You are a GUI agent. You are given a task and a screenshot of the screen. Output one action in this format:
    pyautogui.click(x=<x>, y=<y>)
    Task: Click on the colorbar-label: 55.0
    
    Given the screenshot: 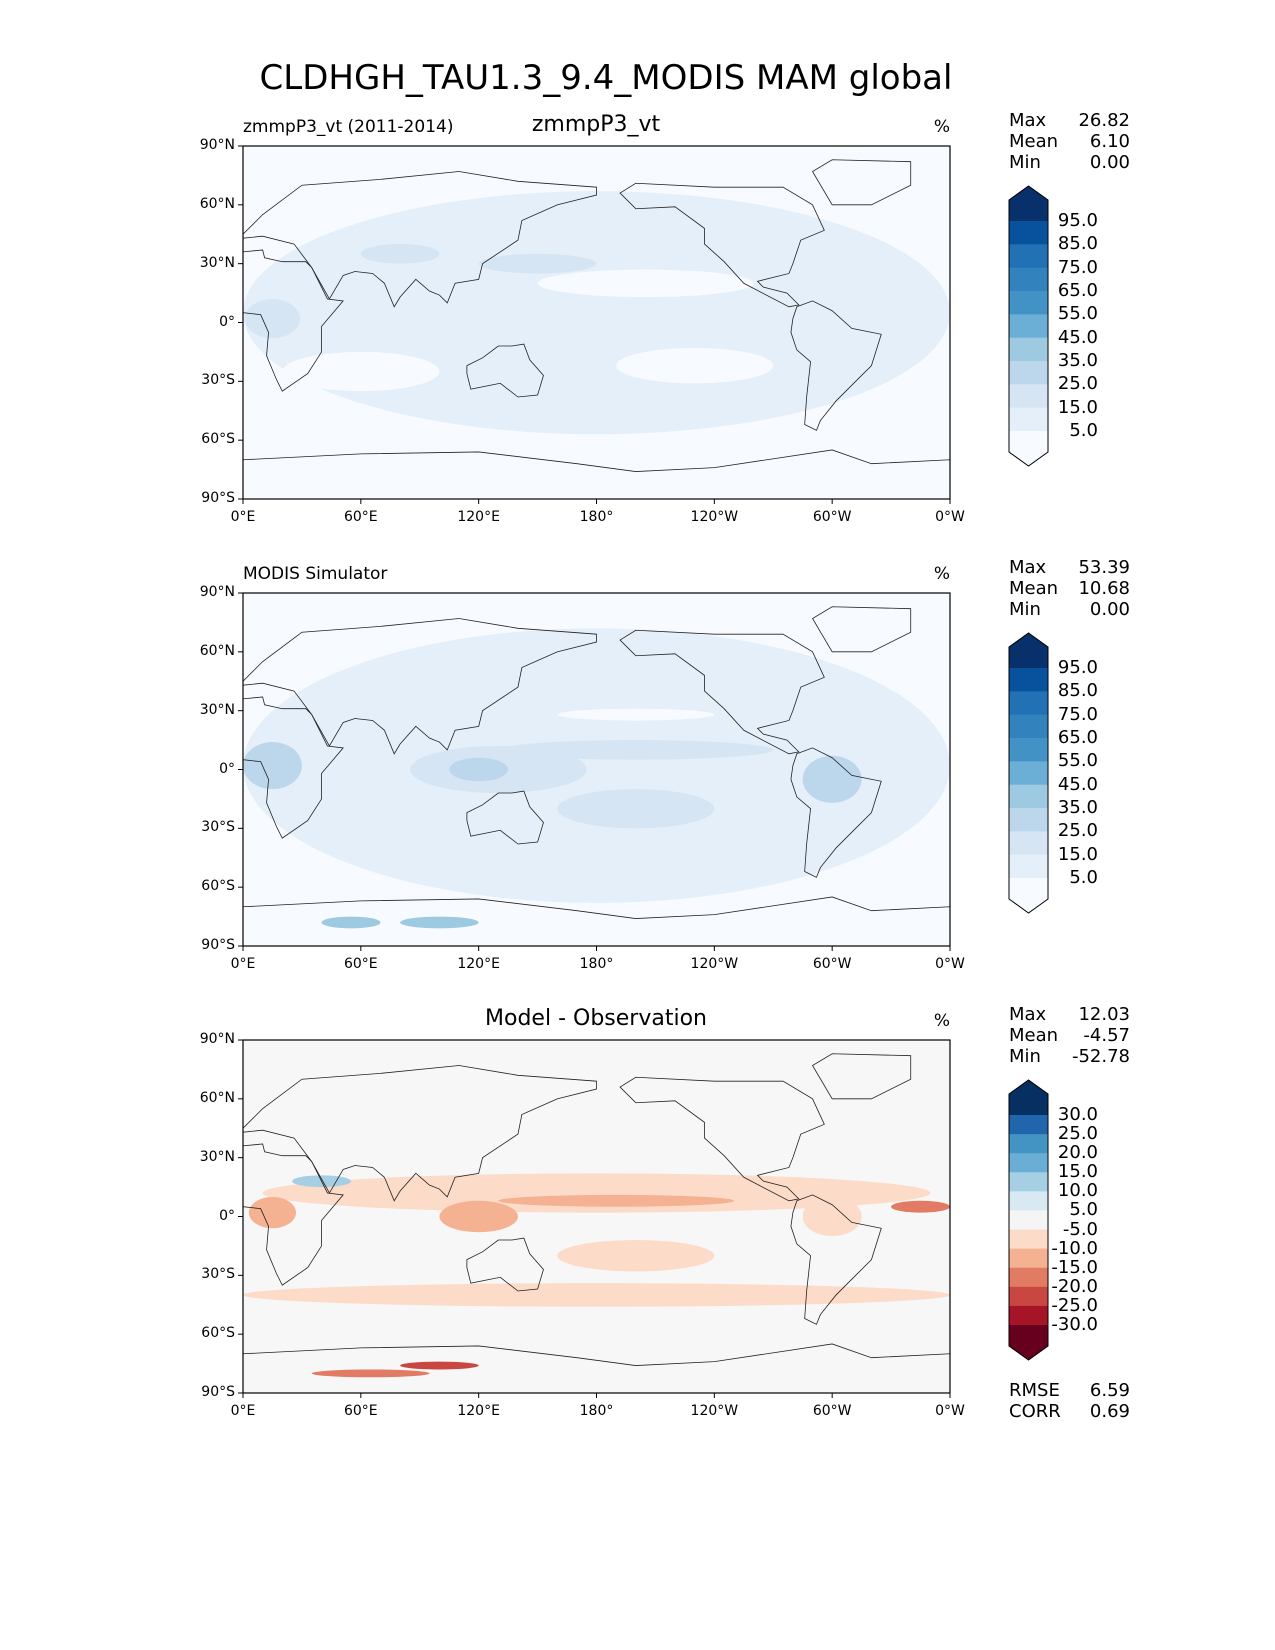 What is the action you would take?
    pyautogui.click(x=1077, y=314)
    